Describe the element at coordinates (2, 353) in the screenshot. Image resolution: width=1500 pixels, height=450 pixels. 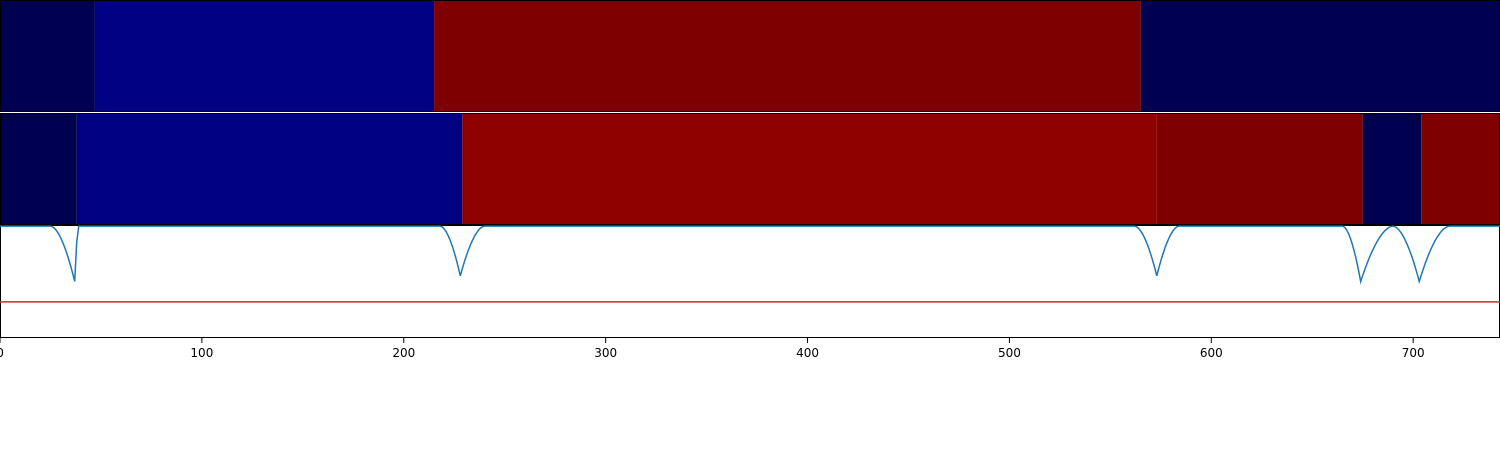
I see `x-tick-label-0: 0` at that location.